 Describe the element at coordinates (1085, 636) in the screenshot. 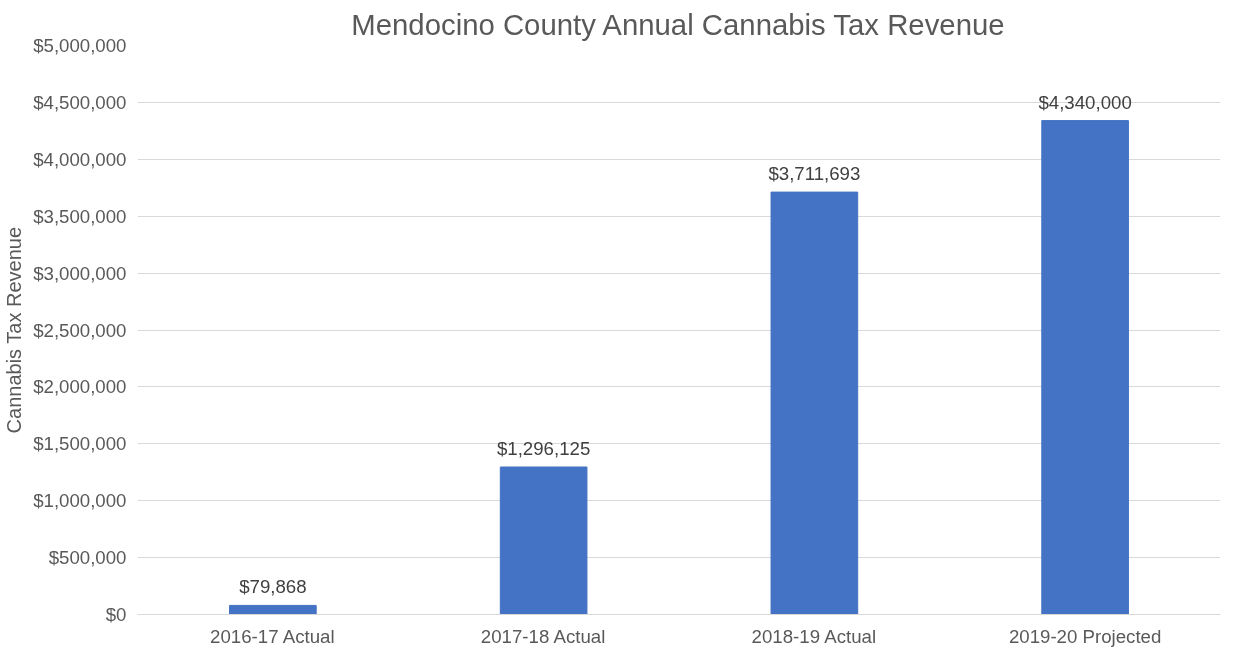

I see `x-tick-label: 2019-20 Projected` at that location.